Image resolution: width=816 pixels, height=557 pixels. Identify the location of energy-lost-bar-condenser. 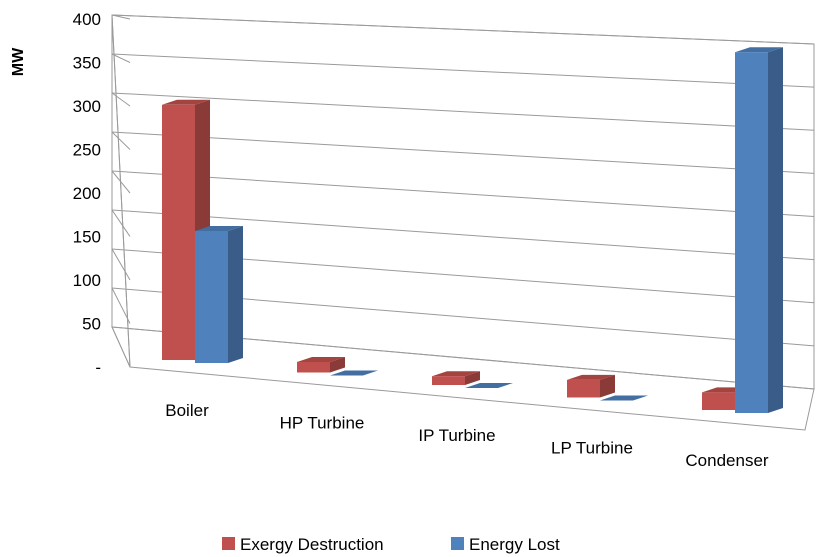
(759, 230).